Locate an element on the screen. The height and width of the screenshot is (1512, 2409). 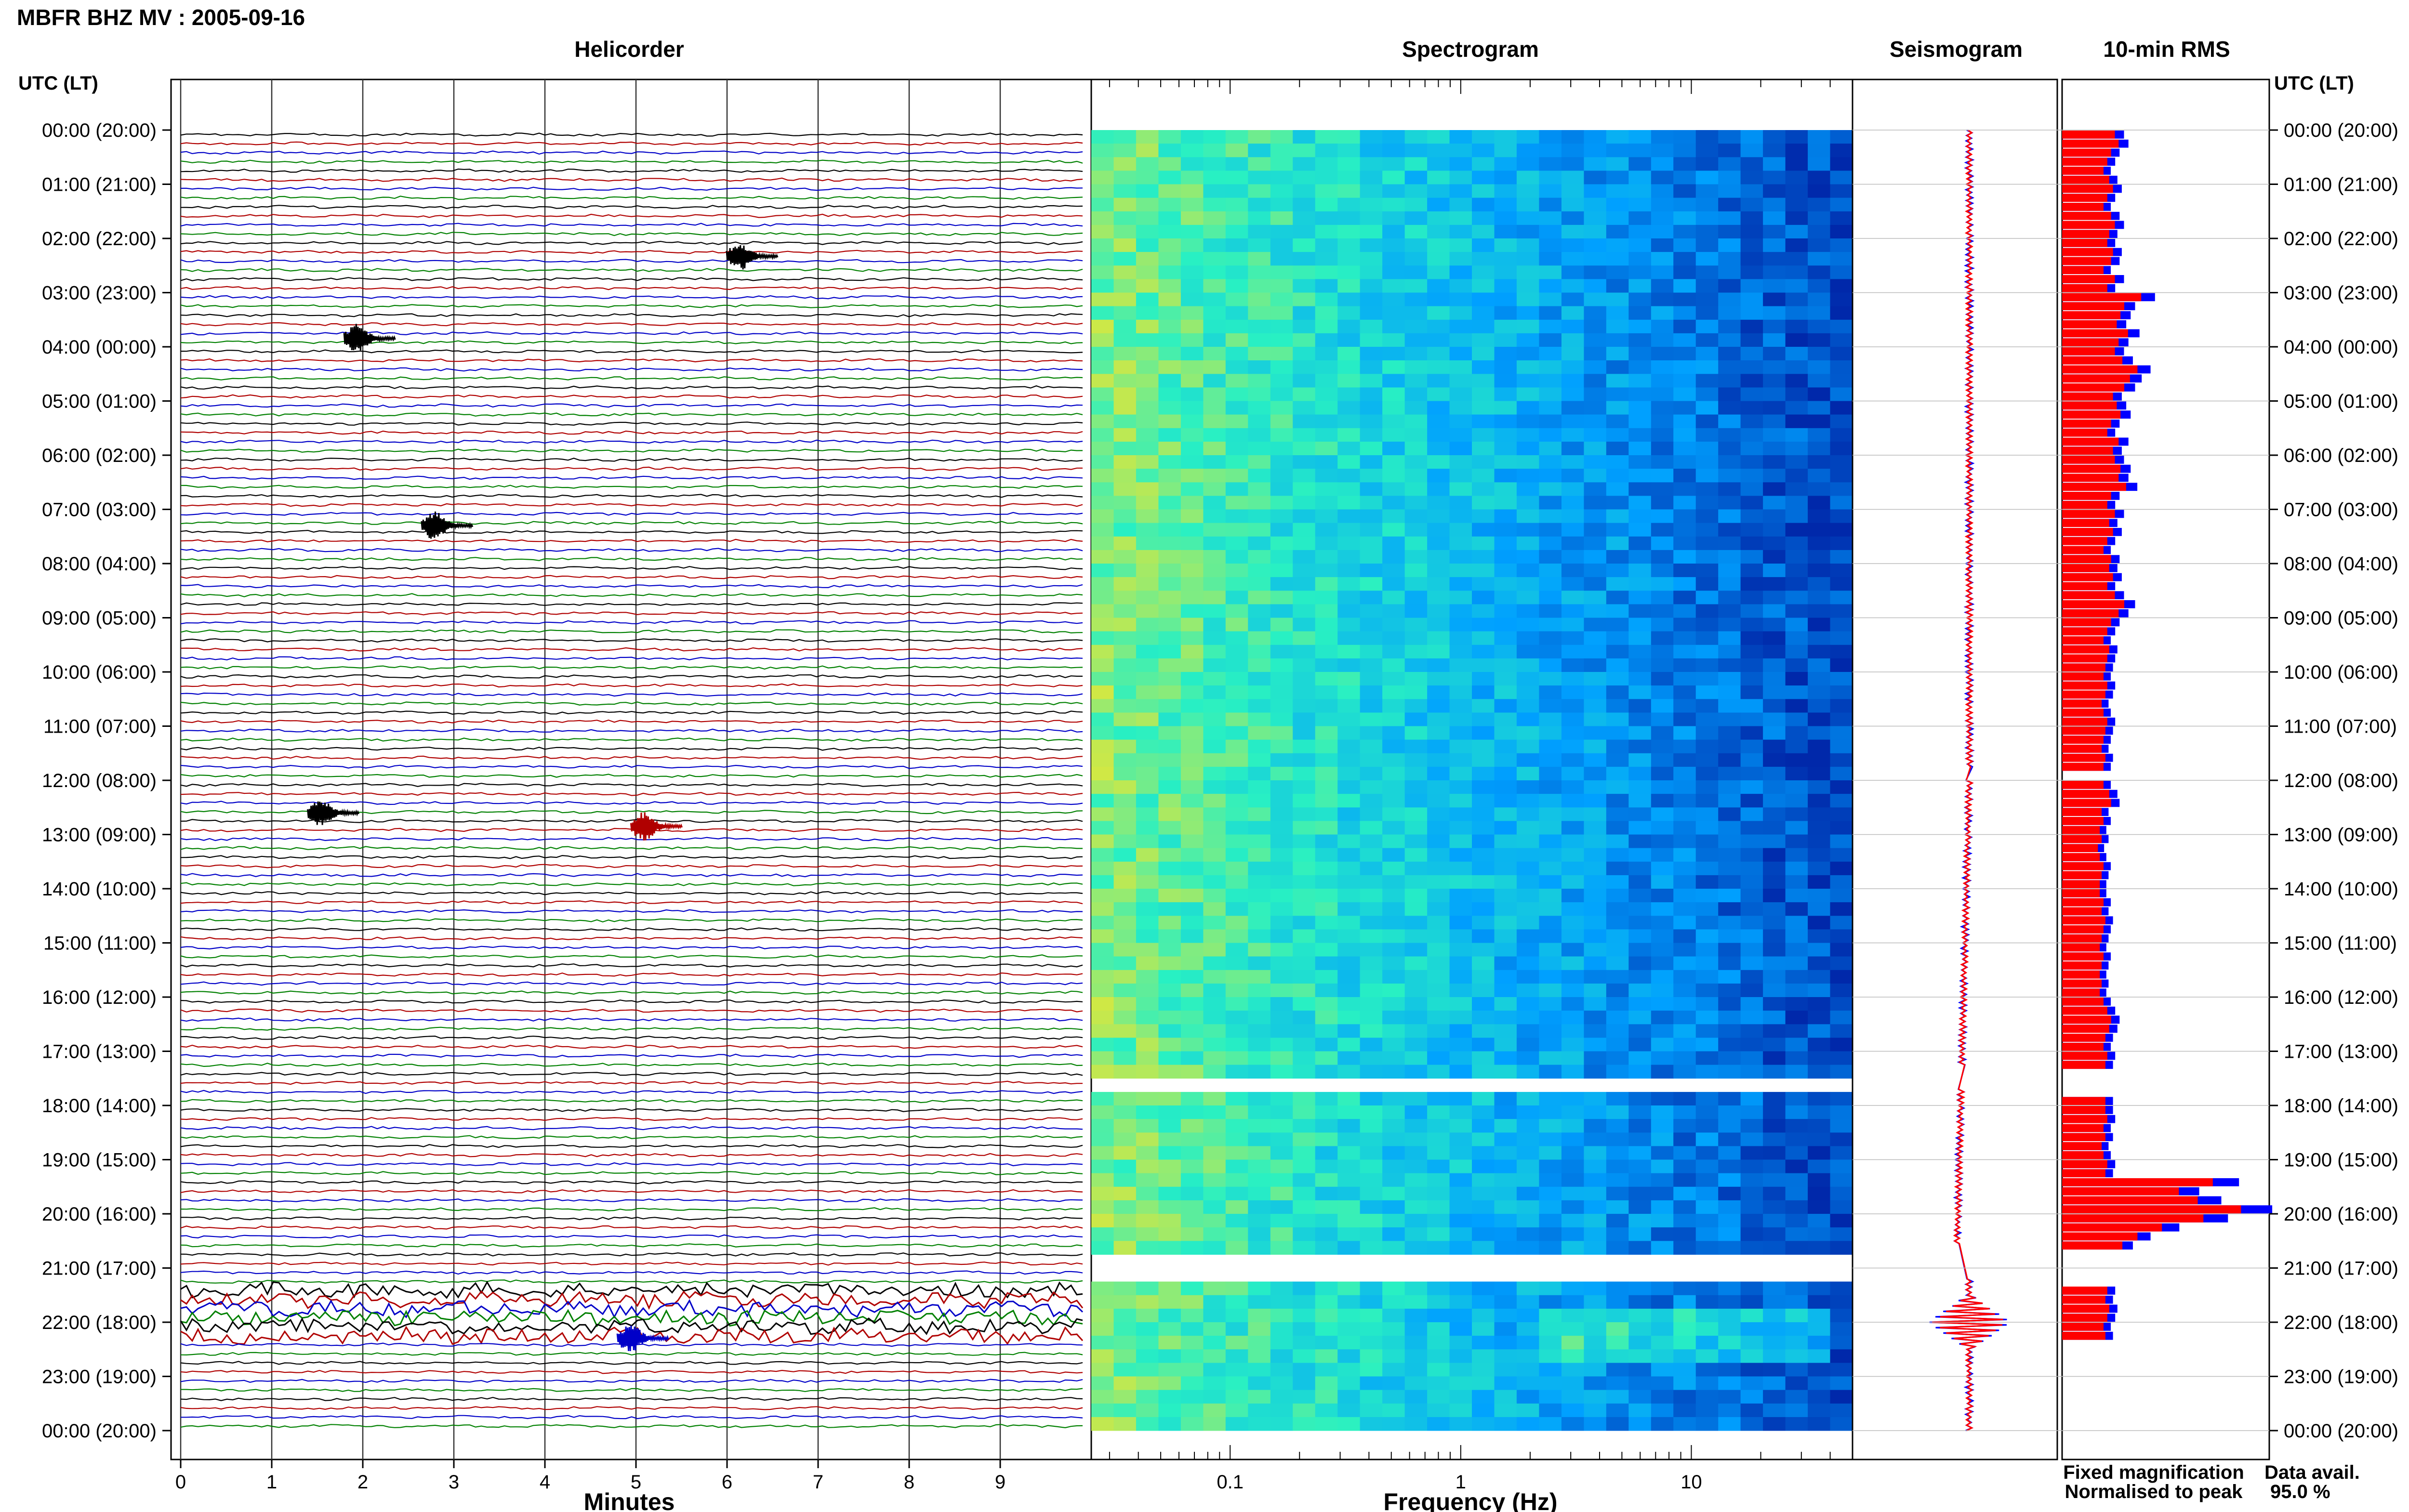
time-axis-label-left: UTC (LT) is located at coordinates (58, 83).